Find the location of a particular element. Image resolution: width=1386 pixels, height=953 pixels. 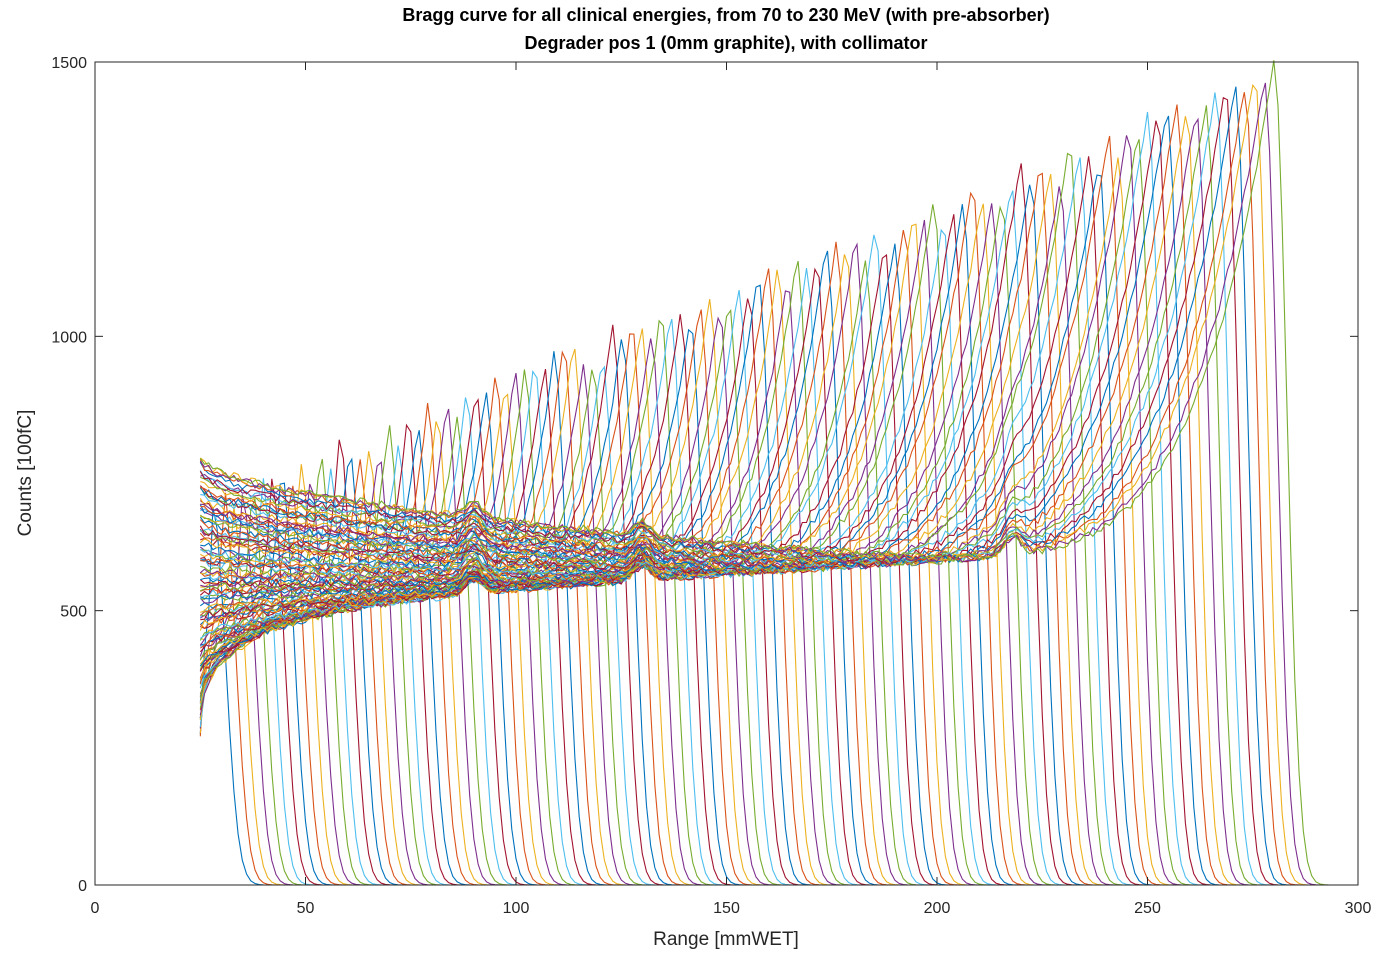

x-tick-label: 150 is located at coordinates (726, 908).